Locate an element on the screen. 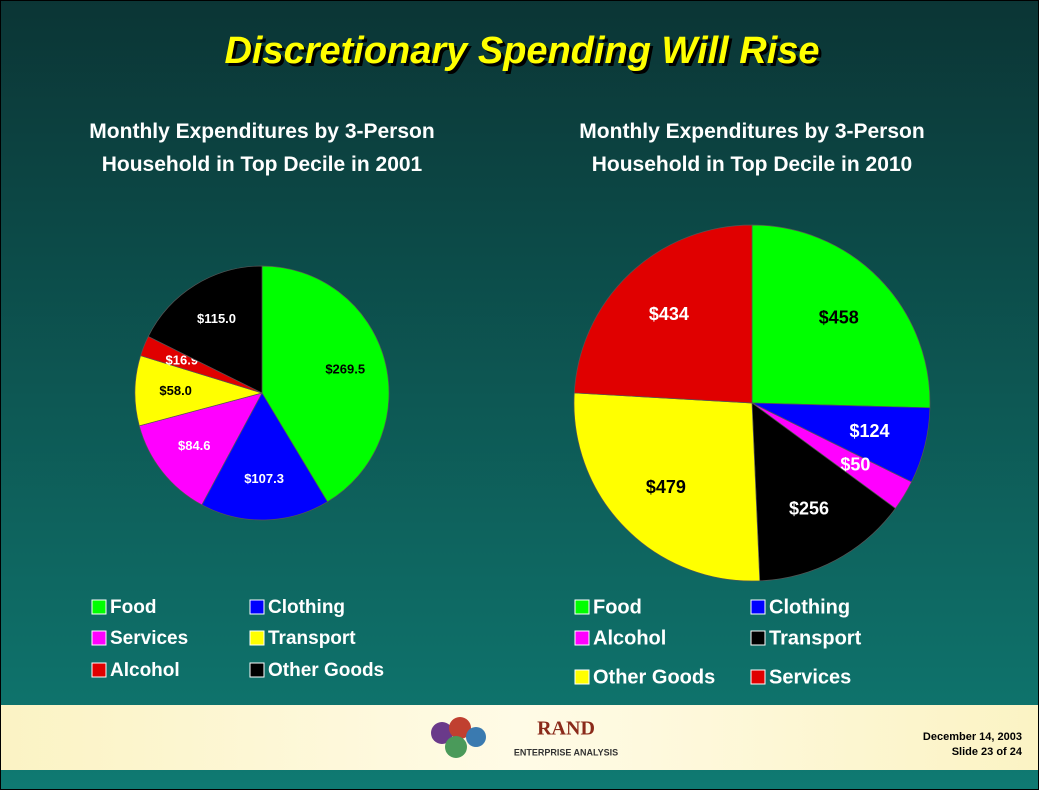 The height and width of the screenshot is (790, 1039). data-label: $458 is located at coordinates (839, 317).